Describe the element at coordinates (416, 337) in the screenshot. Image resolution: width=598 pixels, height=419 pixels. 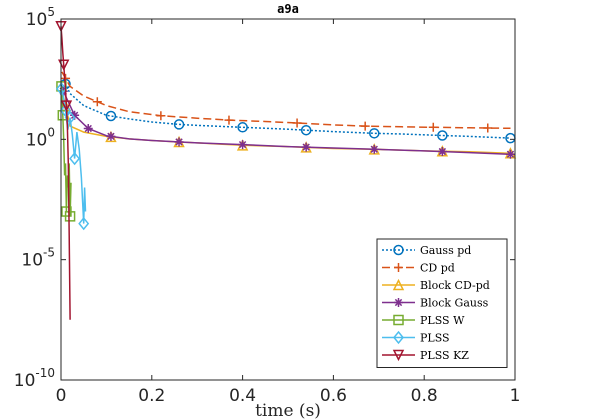
I see `legend-item: PLSS` at that location.